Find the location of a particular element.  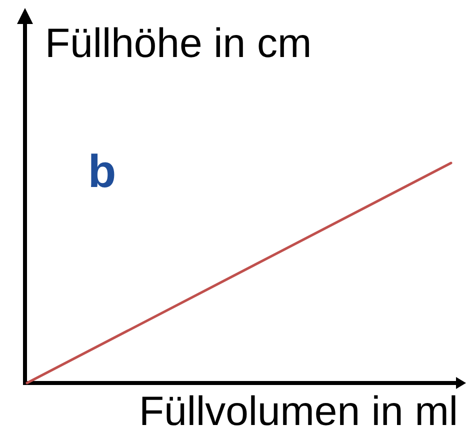

annotation: b is located at coordinates (102, 171).